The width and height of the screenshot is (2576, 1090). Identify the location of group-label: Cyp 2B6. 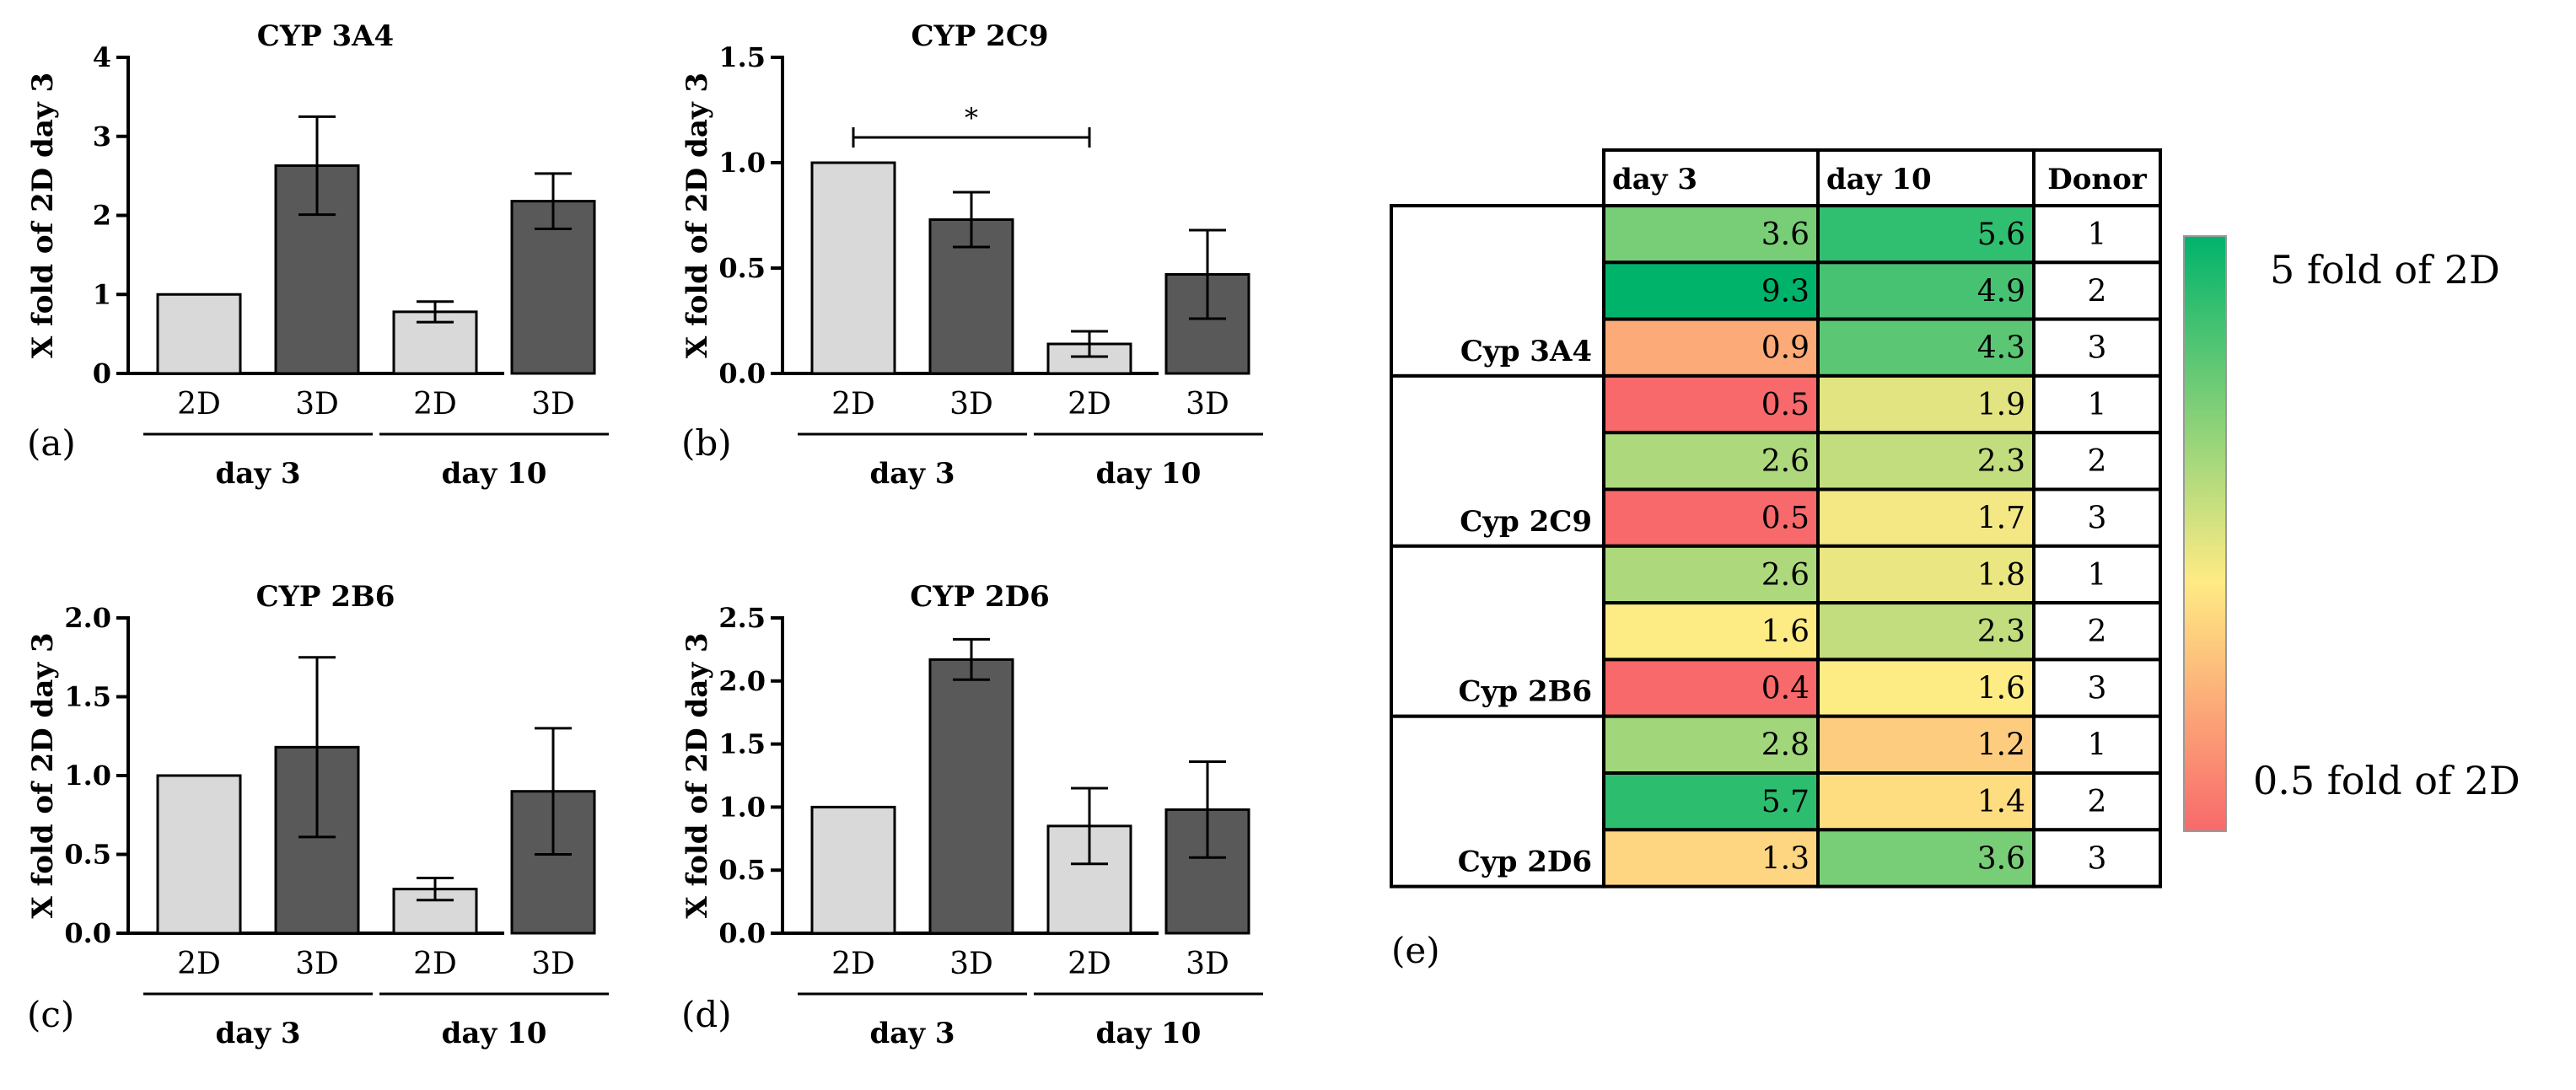
(1525, 692).